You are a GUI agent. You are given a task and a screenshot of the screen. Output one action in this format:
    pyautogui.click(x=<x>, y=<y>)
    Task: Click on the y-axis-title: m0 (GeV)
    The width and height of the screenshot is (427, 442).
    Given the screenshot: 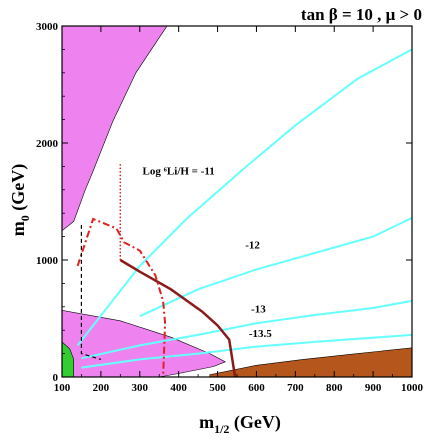 What is the action you would take?
    pyautogui.click(x=20, y=200)
    